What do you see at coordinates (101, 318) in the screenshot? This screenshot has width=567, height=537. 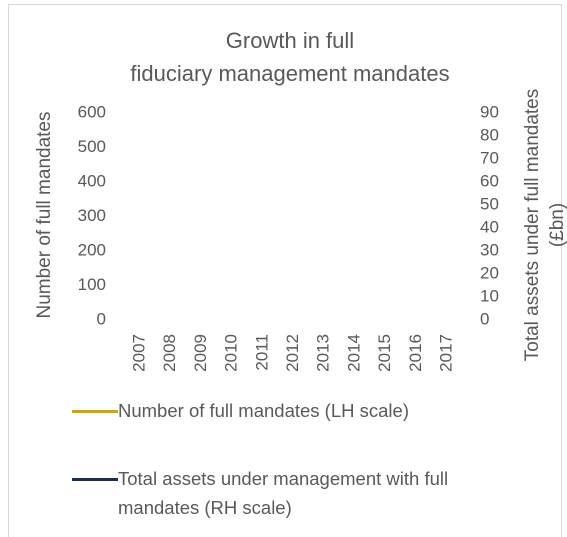 I see `y-tick-label: 0` at bounding box center [101, 318].